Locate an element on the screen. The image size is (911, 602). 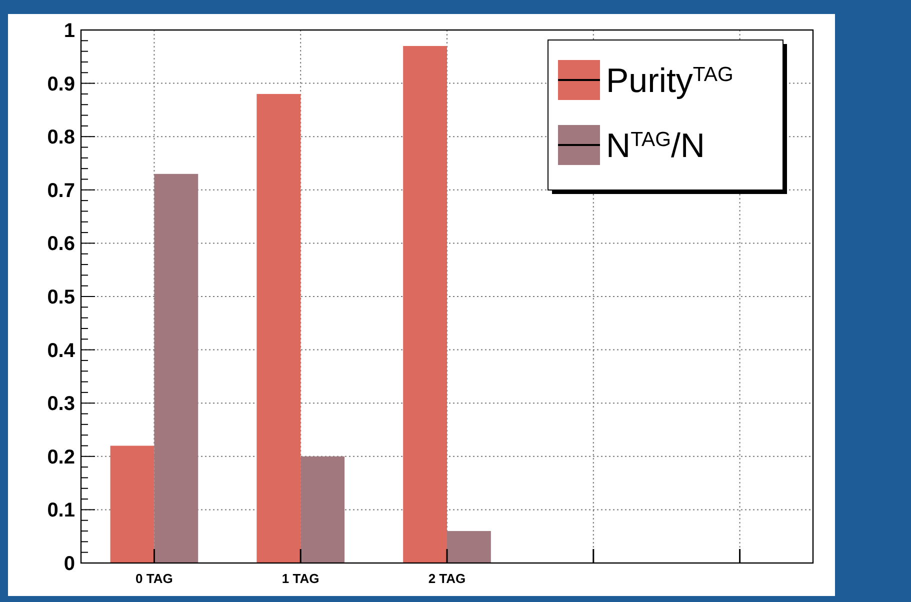
y-tick-label: 0.8 is located at coordinates (61, 137).